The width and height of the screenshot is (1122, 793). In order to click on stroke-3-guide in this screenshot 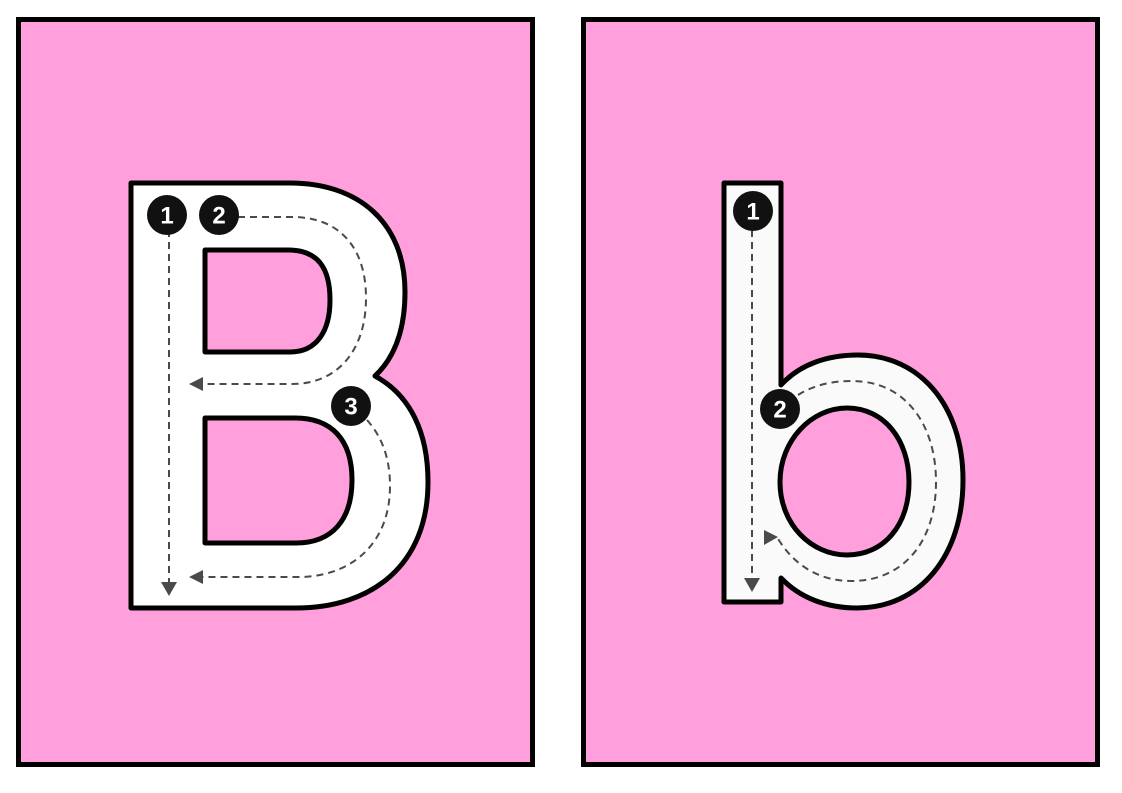, I will do `click(297, 498)`.